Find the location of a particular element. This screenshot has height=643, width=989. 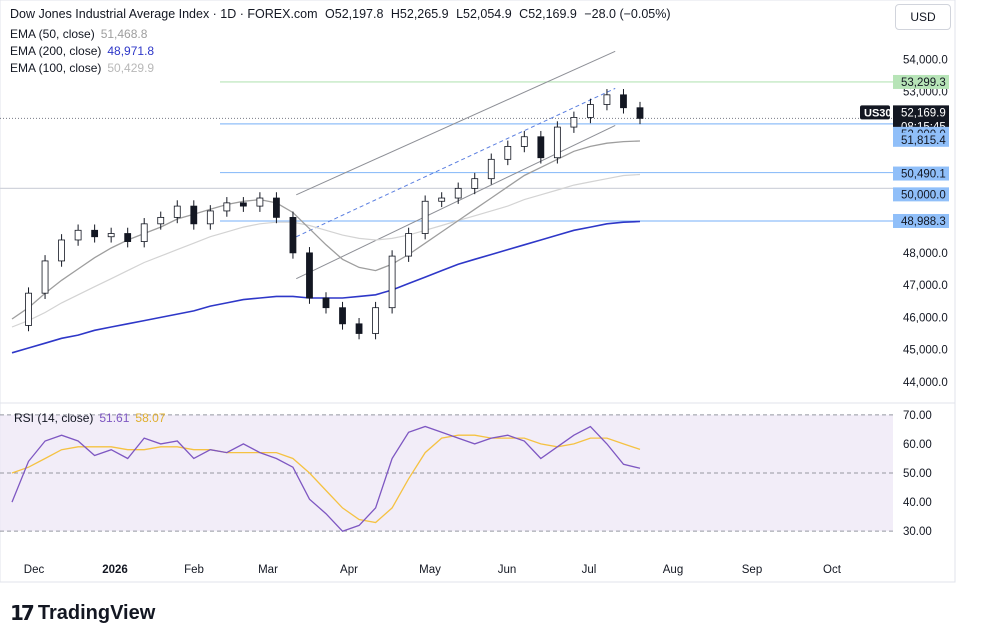

rsi-legend: RSI (14, close) 51.61 58.07 is located at coordinates (89, 418).